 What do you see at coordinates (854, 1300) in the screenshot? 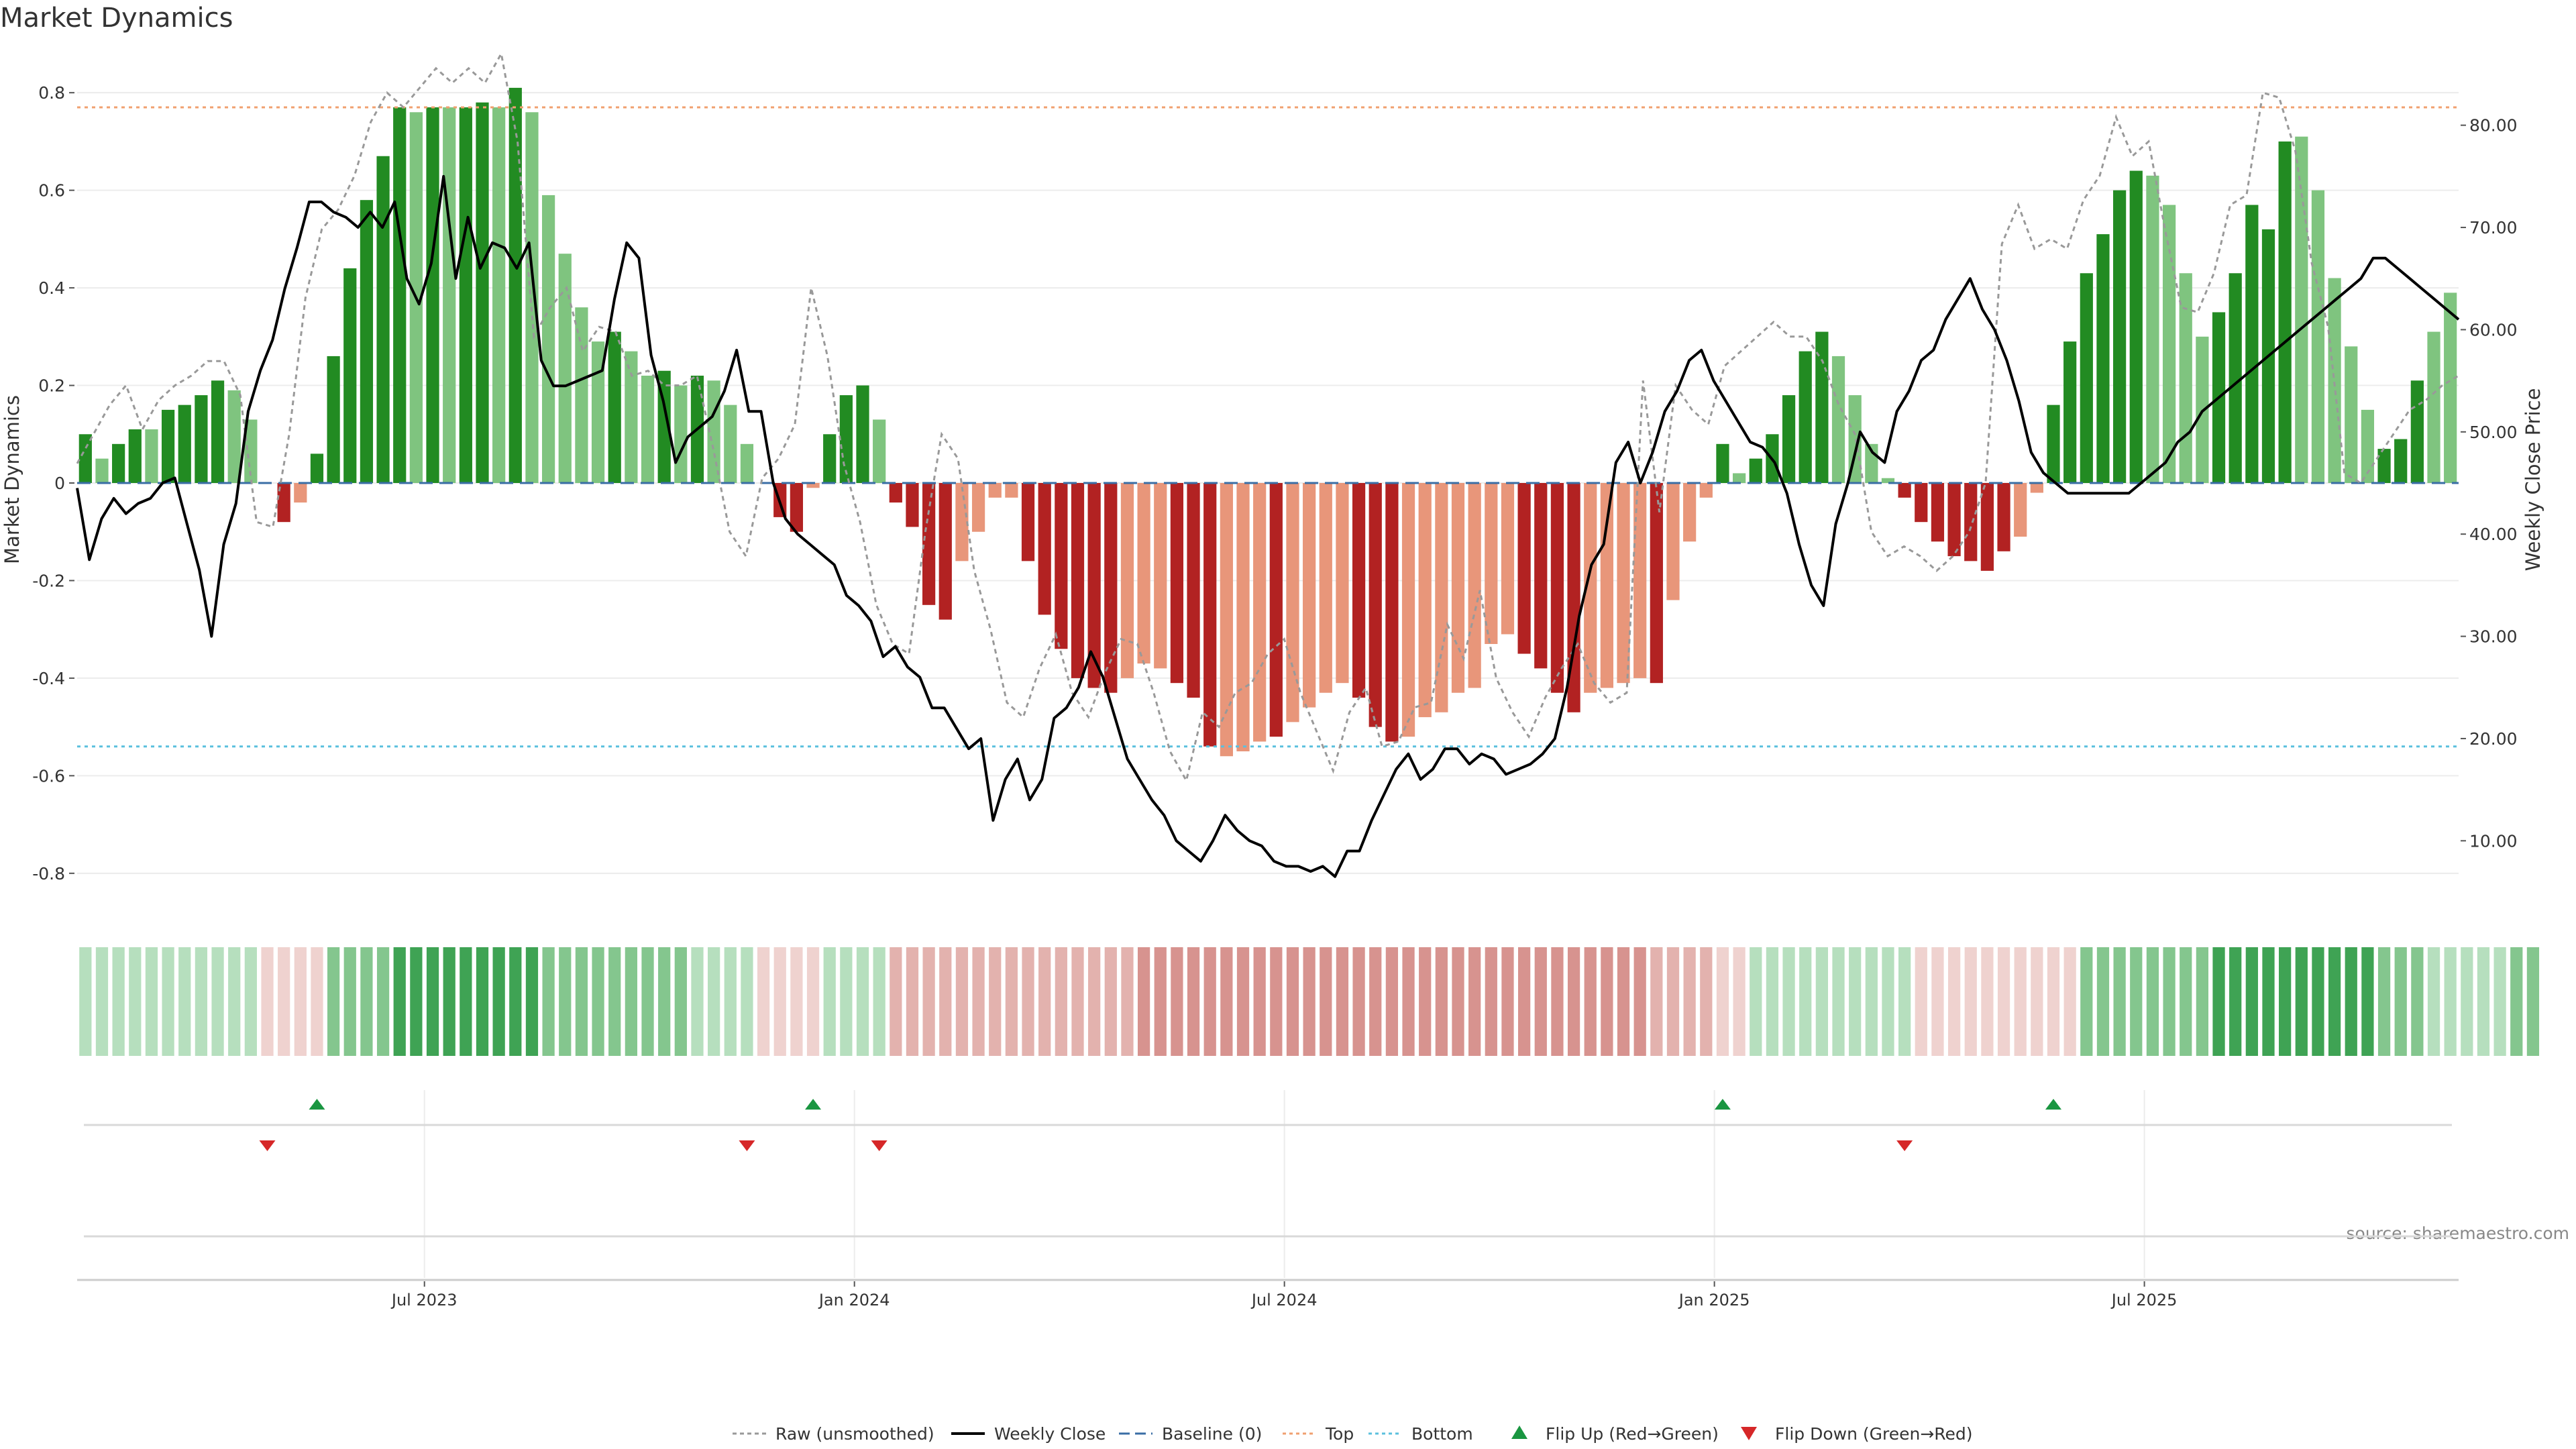
I see `x-tick-label: Jan 2024` at bounding box center [854, 1300].